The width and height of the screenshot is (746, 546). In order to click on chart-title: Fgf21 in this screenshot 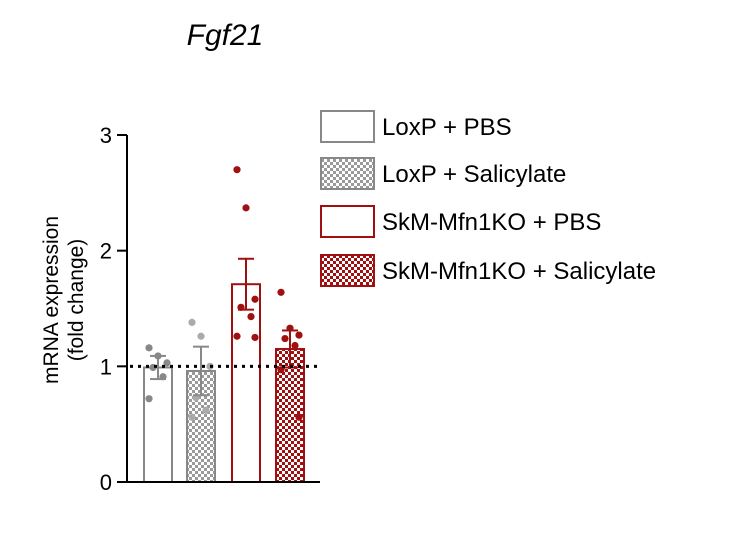, I will do `click(225, 35)`.